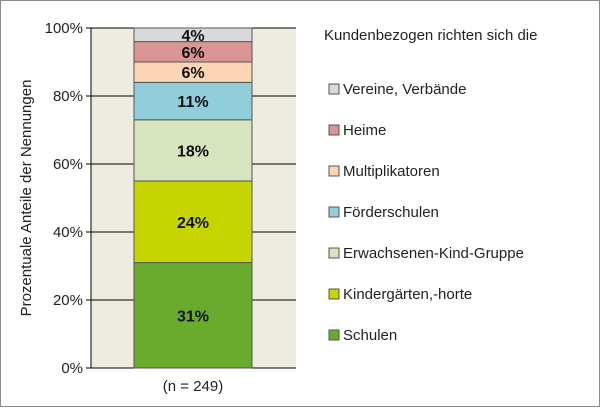 The width and height of the screenshot is (600, 408). What do you see at coordinates (364, 130) in the screenshot?
I see `legend-item-label: Heime` at bounding box center [364, 130].